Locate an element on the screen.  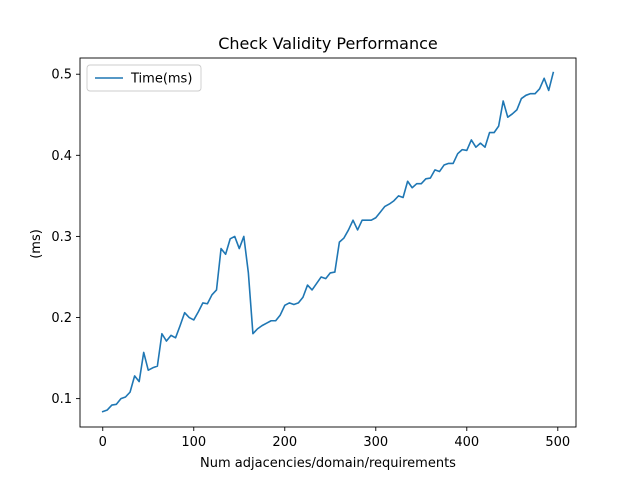
legend-box is located at coordinates (144, 78).